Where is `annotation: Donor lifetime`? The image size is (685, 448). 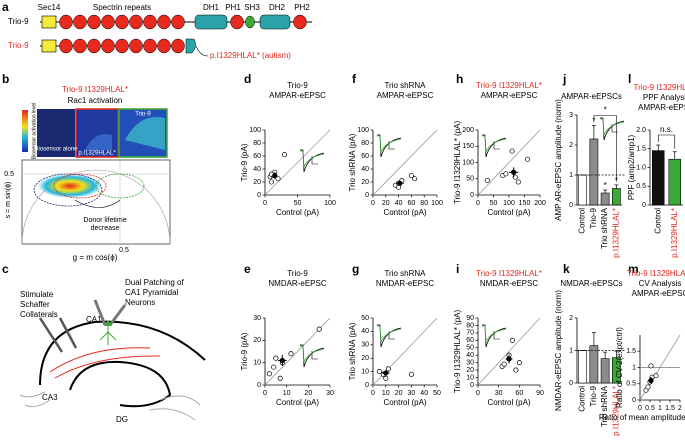 annotation: Donor lifetime is located at coordinates (104, 220).